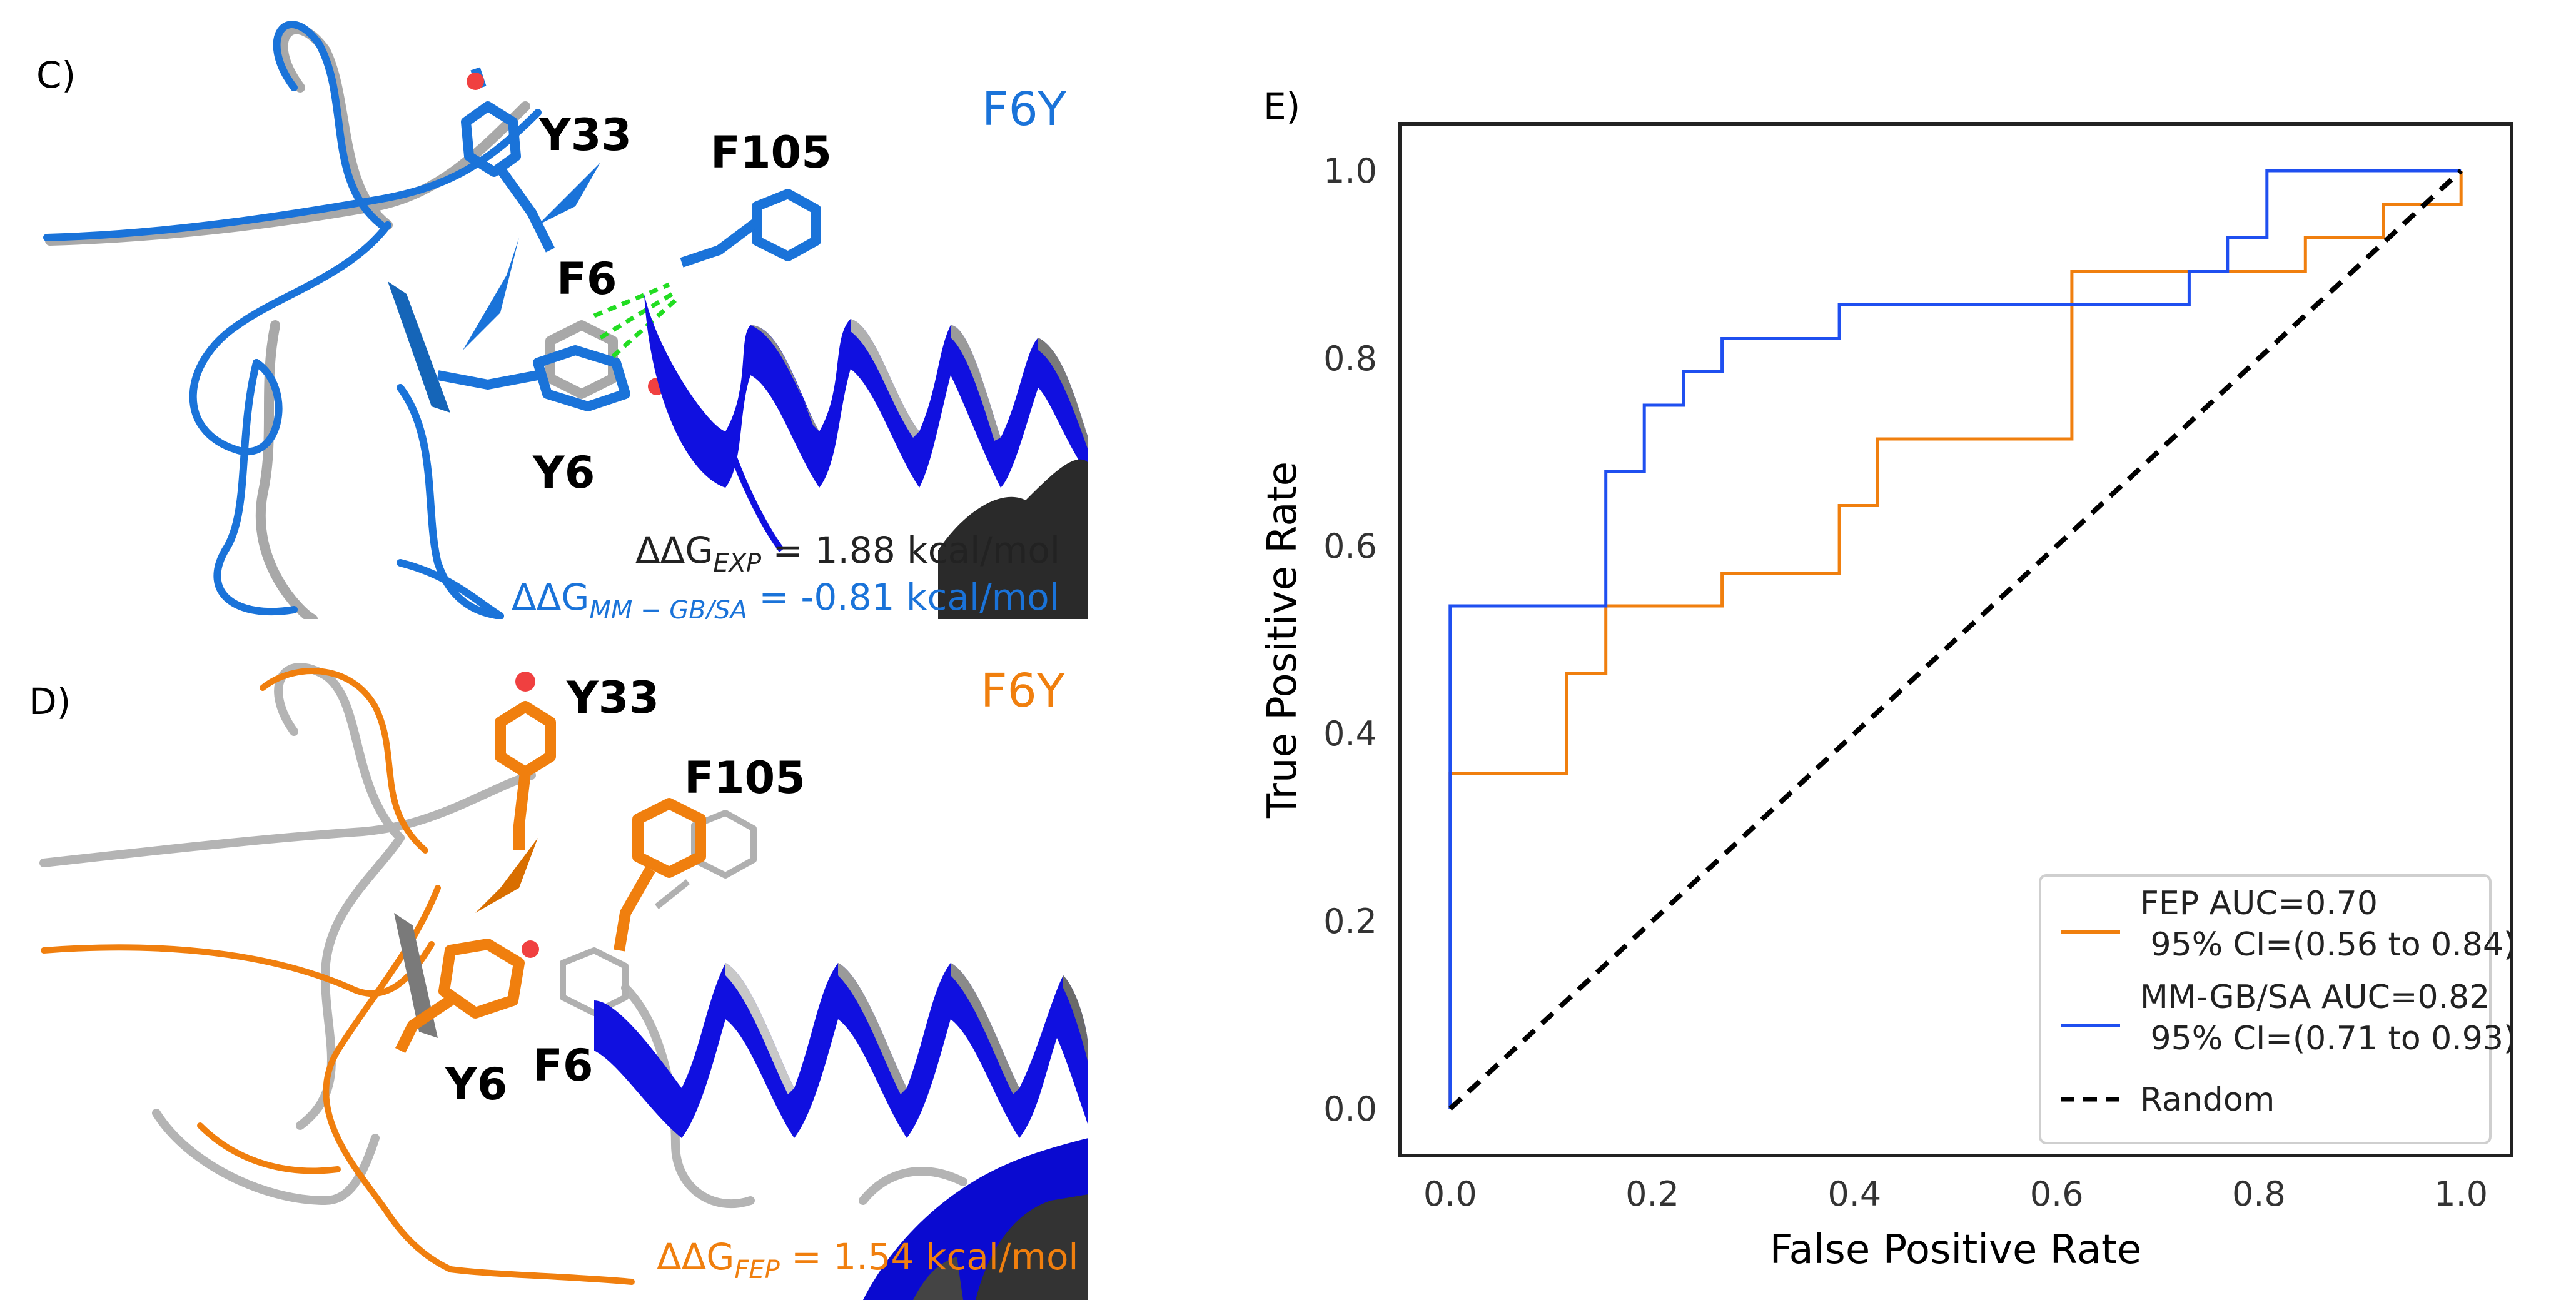 This screenshot has height=1300, width=2576. What do you see at coordinates (581, 359) in the screenshot?
I see `panel-c-f6-gray-ring` at bounding box center [581, 359].